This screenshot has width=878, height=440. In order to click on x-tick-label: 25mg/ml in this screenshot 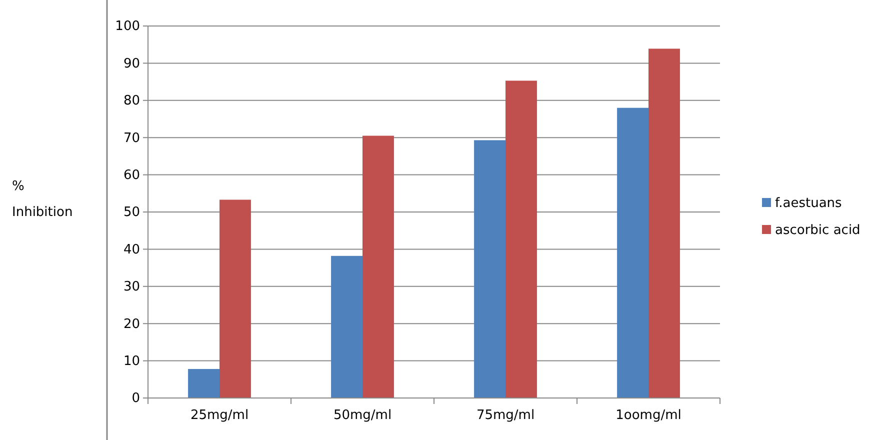, I will do `click(219, 416)`.